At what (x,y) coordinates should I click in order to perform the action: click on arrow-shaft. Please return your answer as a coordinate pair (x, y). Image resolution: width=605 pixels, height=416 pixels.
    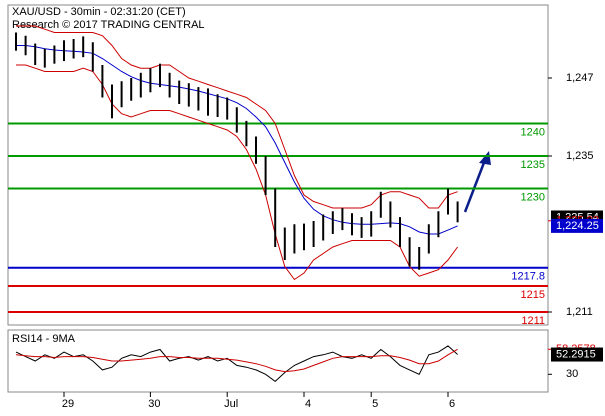
    Looking at the image, I should click on (475, 186).